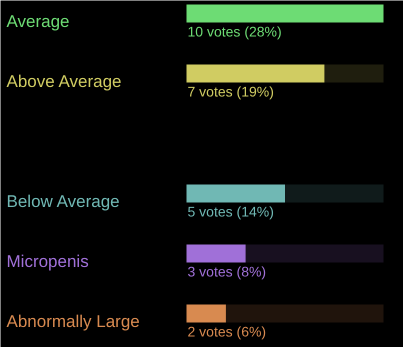 This screenshot has height=347, width=403. I want to click on data-label: 2 votes (6%), so click(227, 332).